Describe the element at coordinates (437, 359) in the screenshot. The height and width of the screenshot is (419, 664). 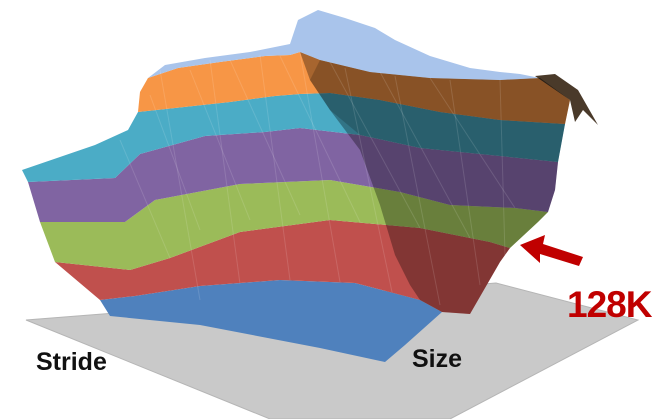
I see `y-axis-label: Size` at that location.